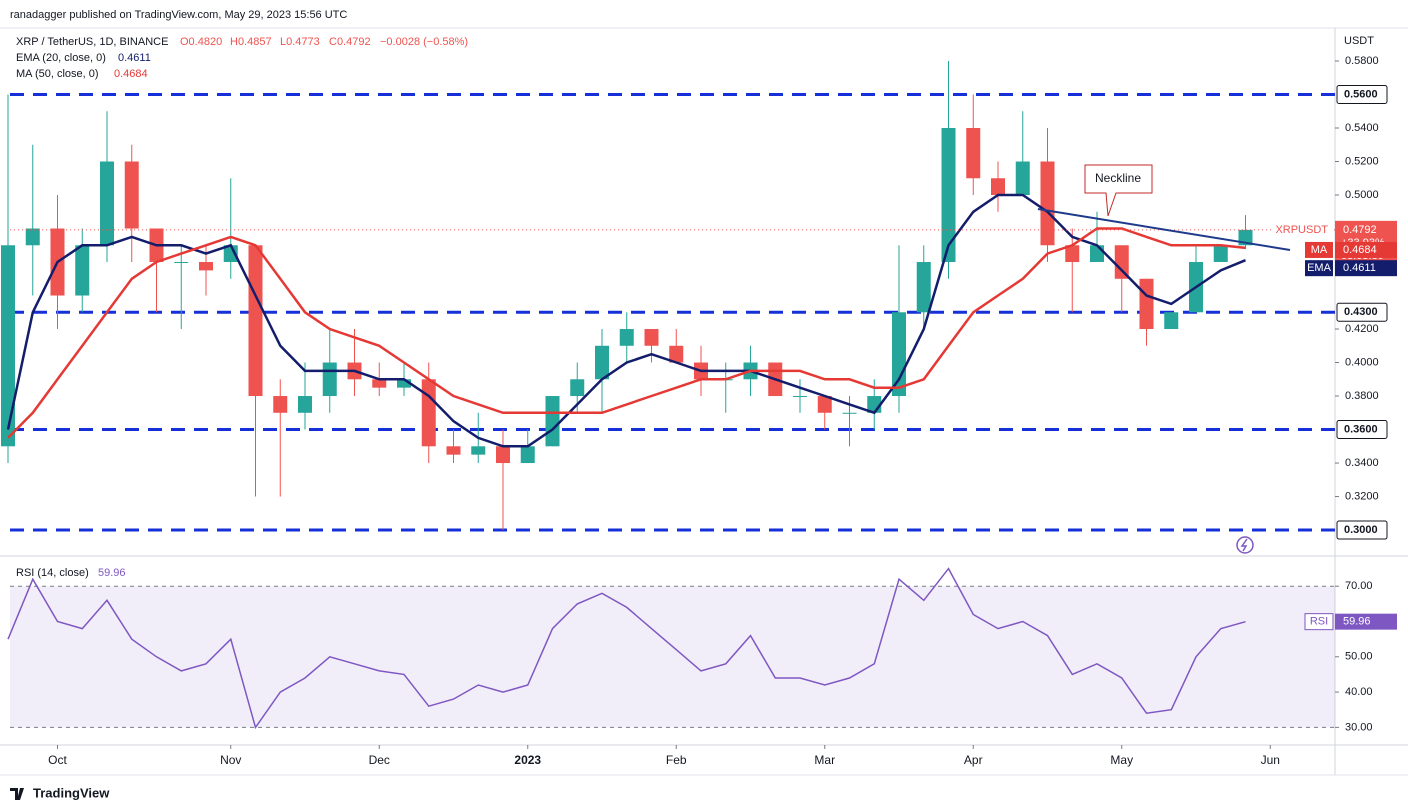  Describe the element at coordinates (1362, 195) in the screenshot. I see `y-tick-label: 0.5000` at that location.